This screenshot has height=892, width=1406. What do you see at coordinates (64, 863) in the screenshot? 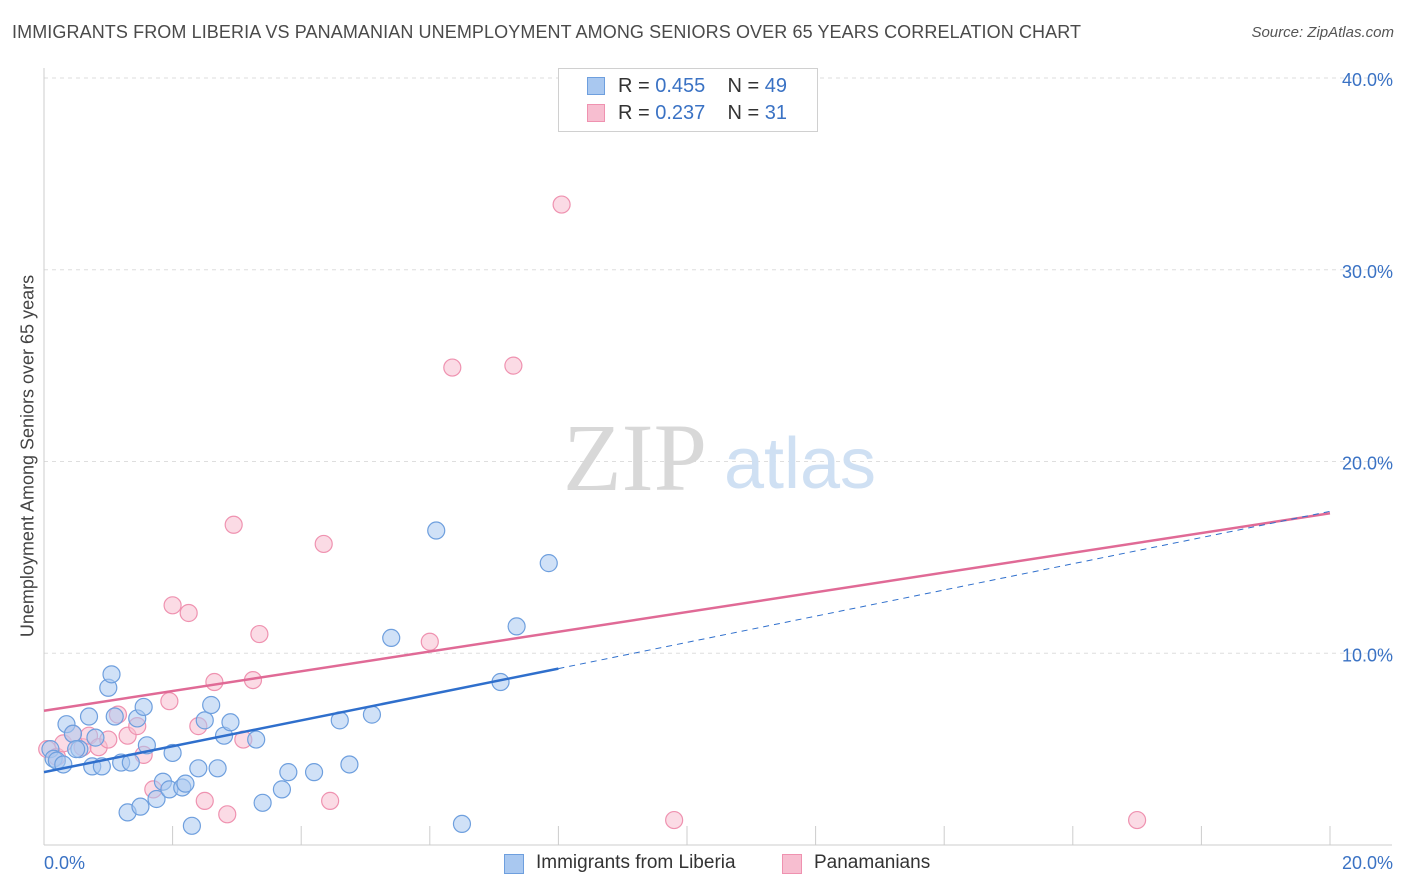
I see `x-tick-label-min: 0.0%` at bounding box center [64, 863].